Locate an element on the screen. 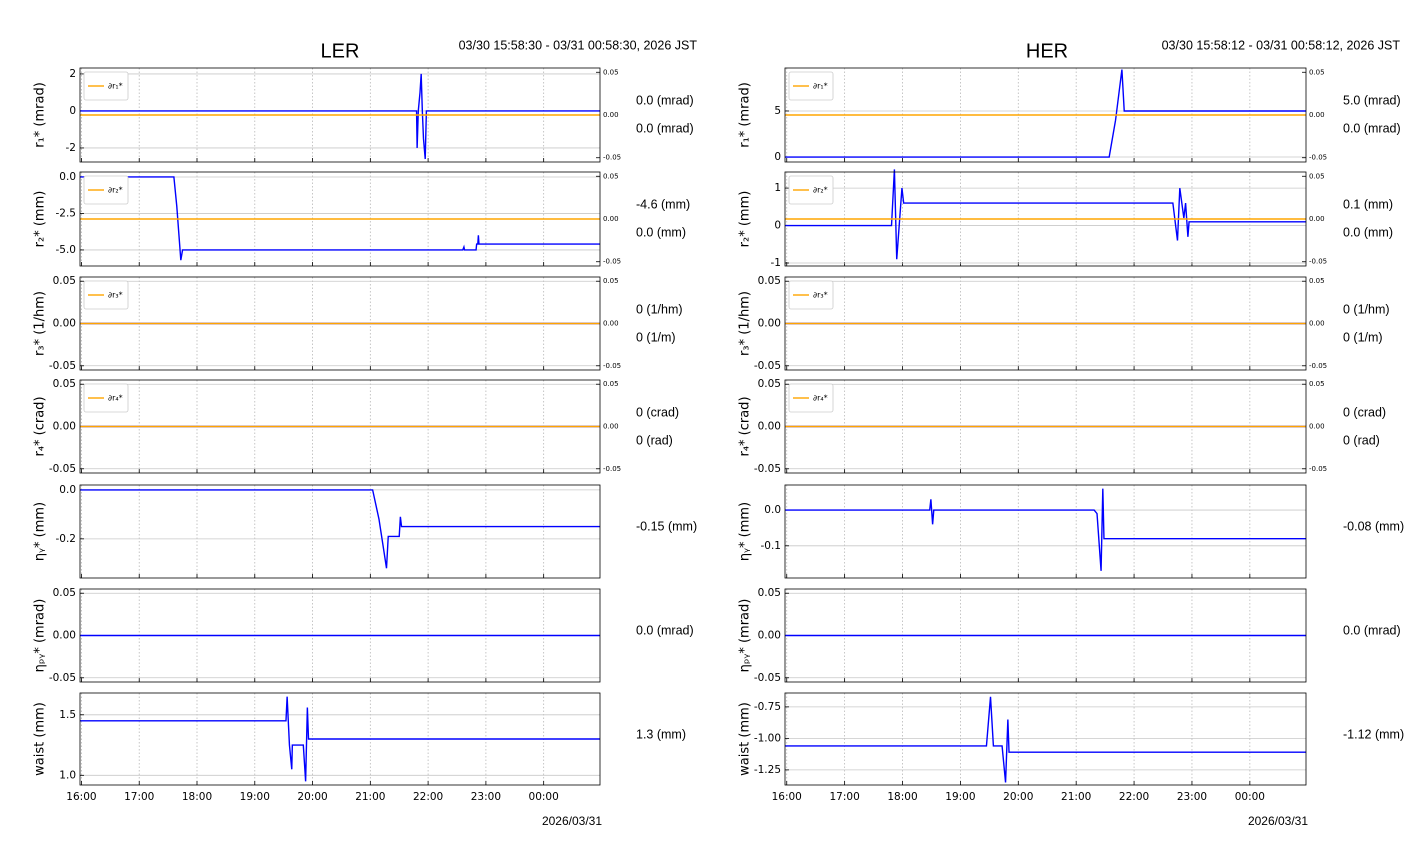 This screenshot has width=1412, height=864. readout: 5.0 (mrad) is located at coordinates (1372, 100).